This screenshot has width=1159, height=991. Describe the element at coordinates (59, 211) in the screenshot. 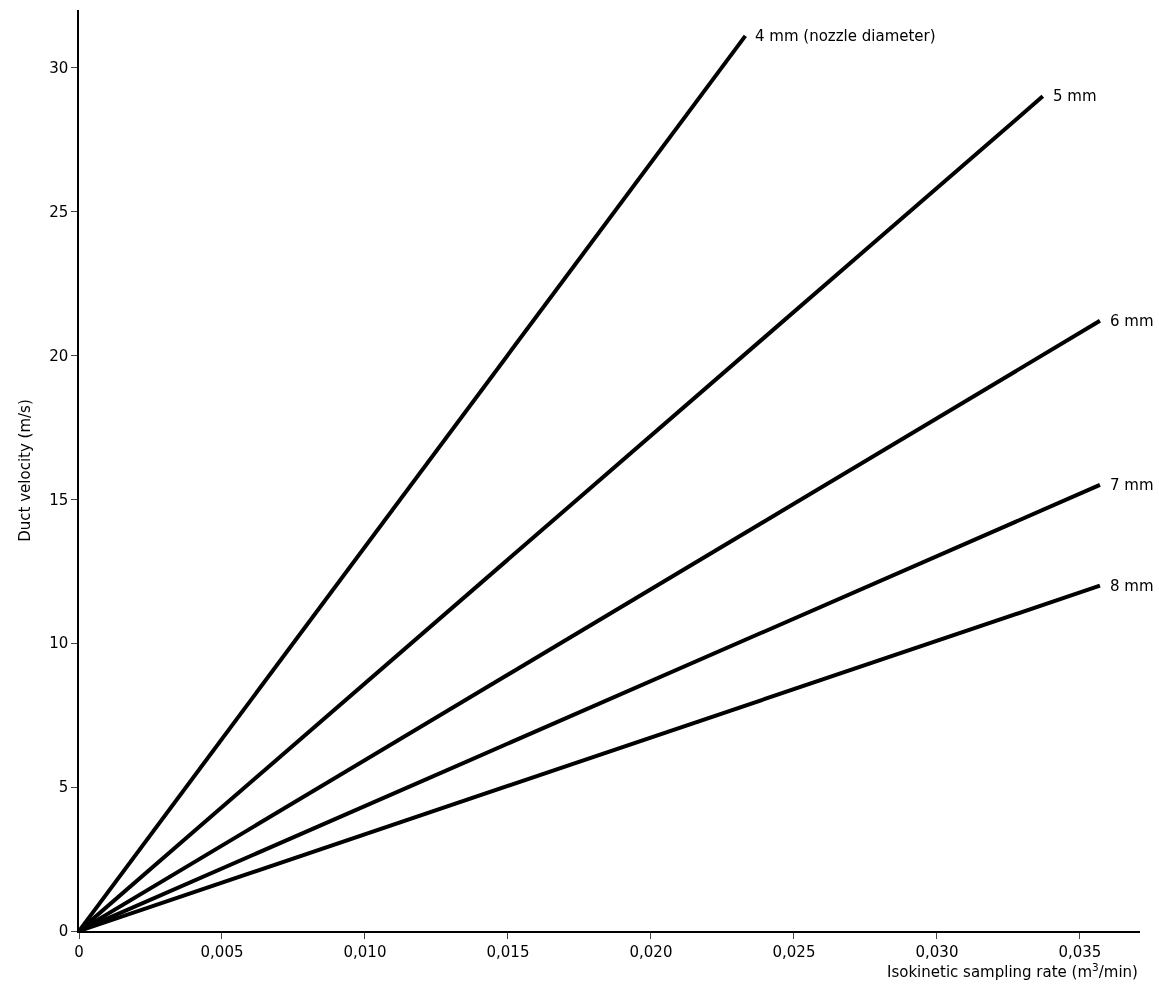

I see `y-tick-label: 25` at that location.